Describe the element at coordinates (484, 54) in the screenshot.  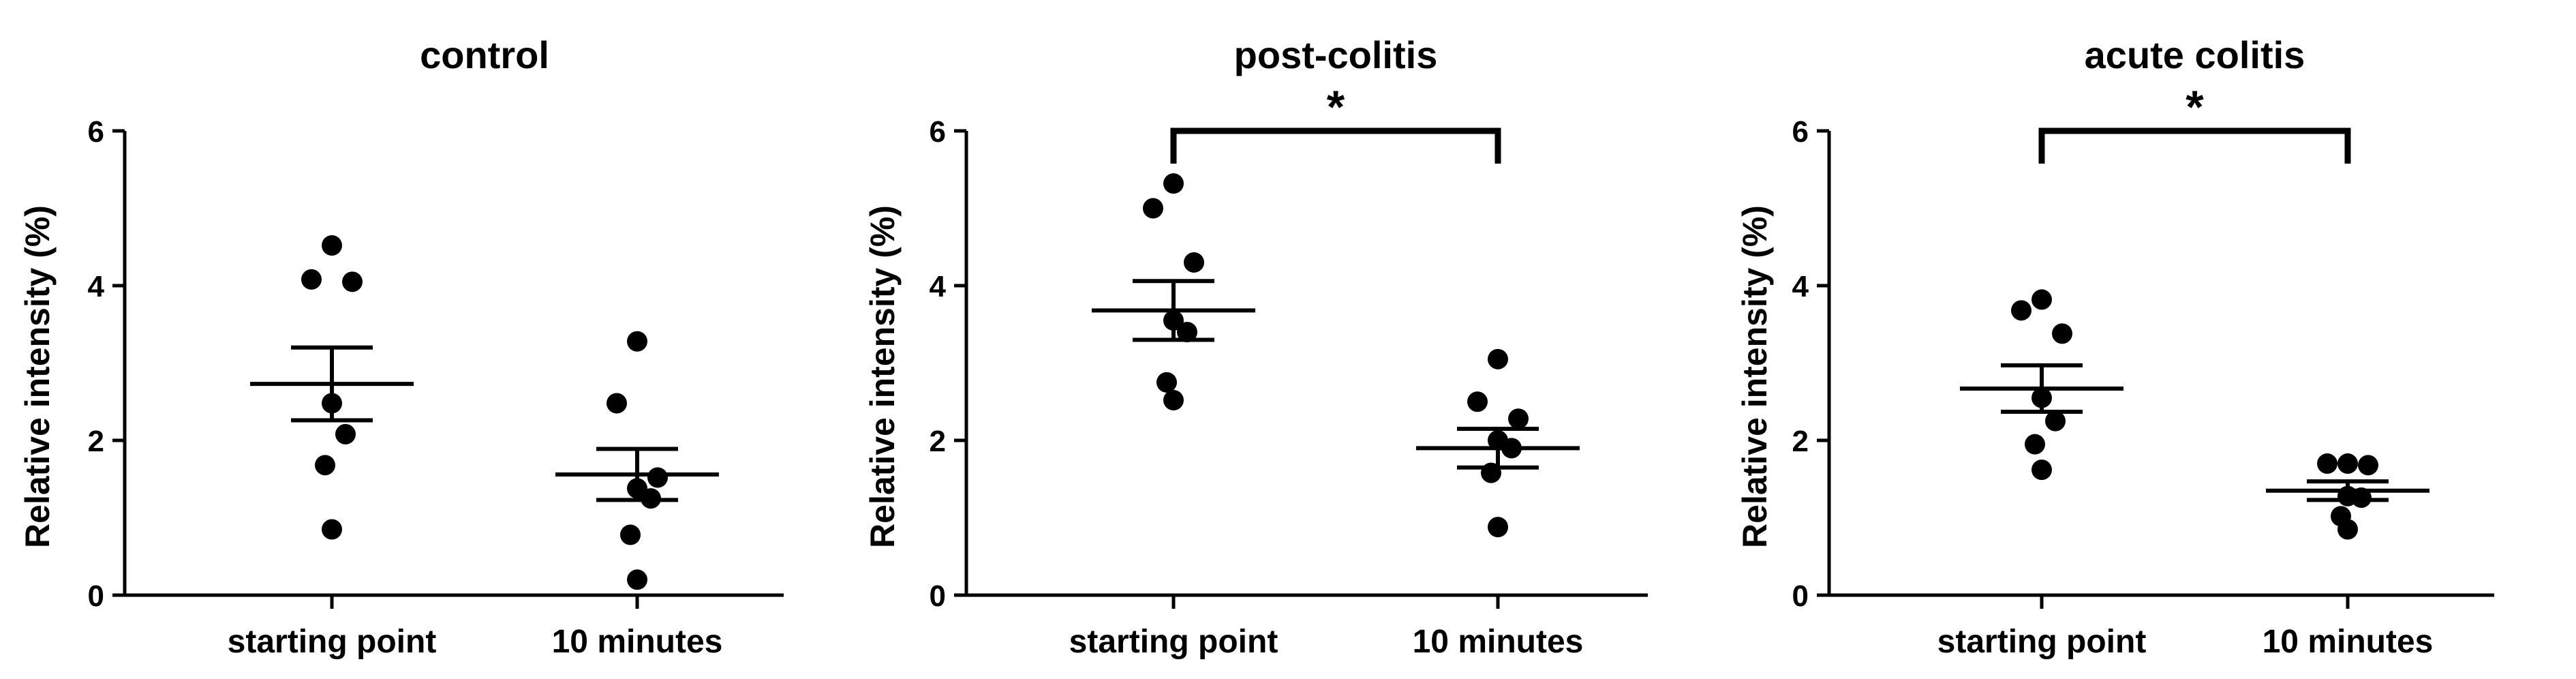
I see `chart-title: control` at that location.